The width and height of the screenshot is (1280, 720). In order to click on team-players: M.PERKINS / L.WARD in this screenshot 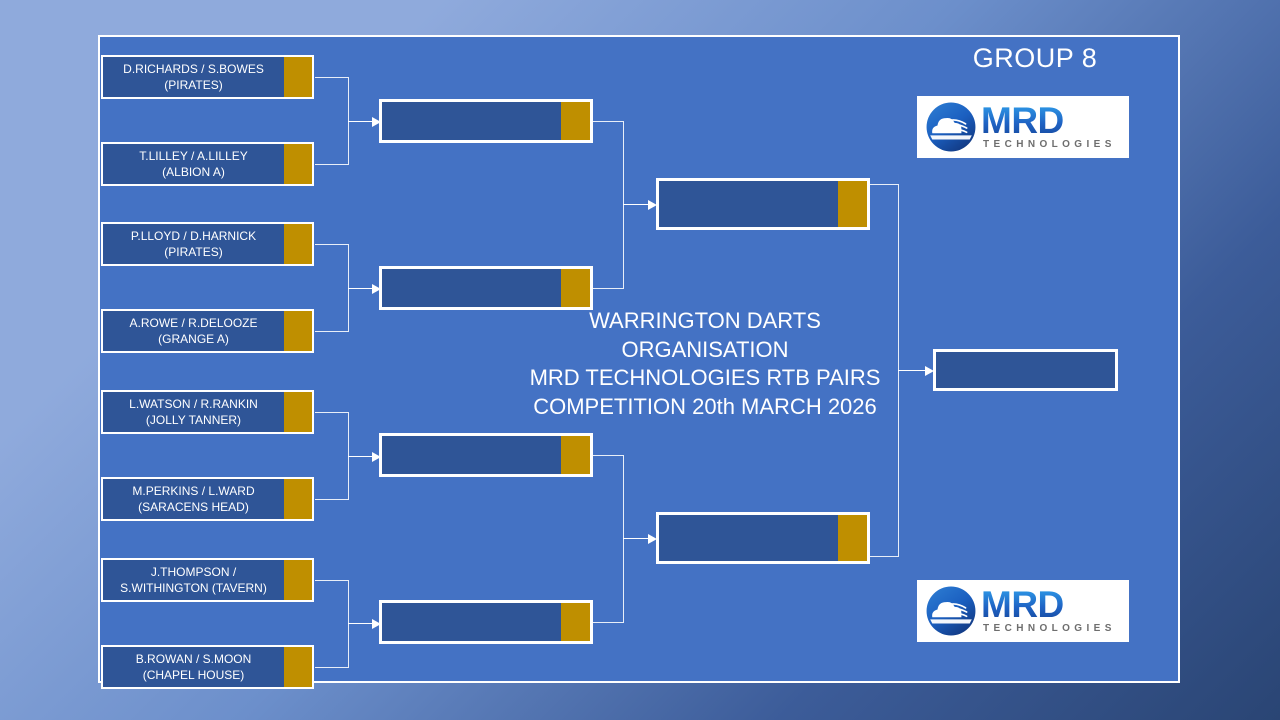, I will do `click(193, 490)`.